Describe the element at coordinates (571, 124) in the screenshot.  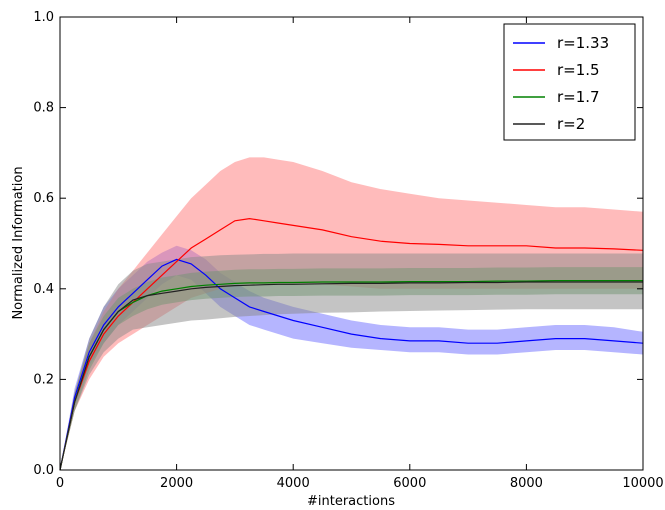
I see `legend-label: r=2` at that location.